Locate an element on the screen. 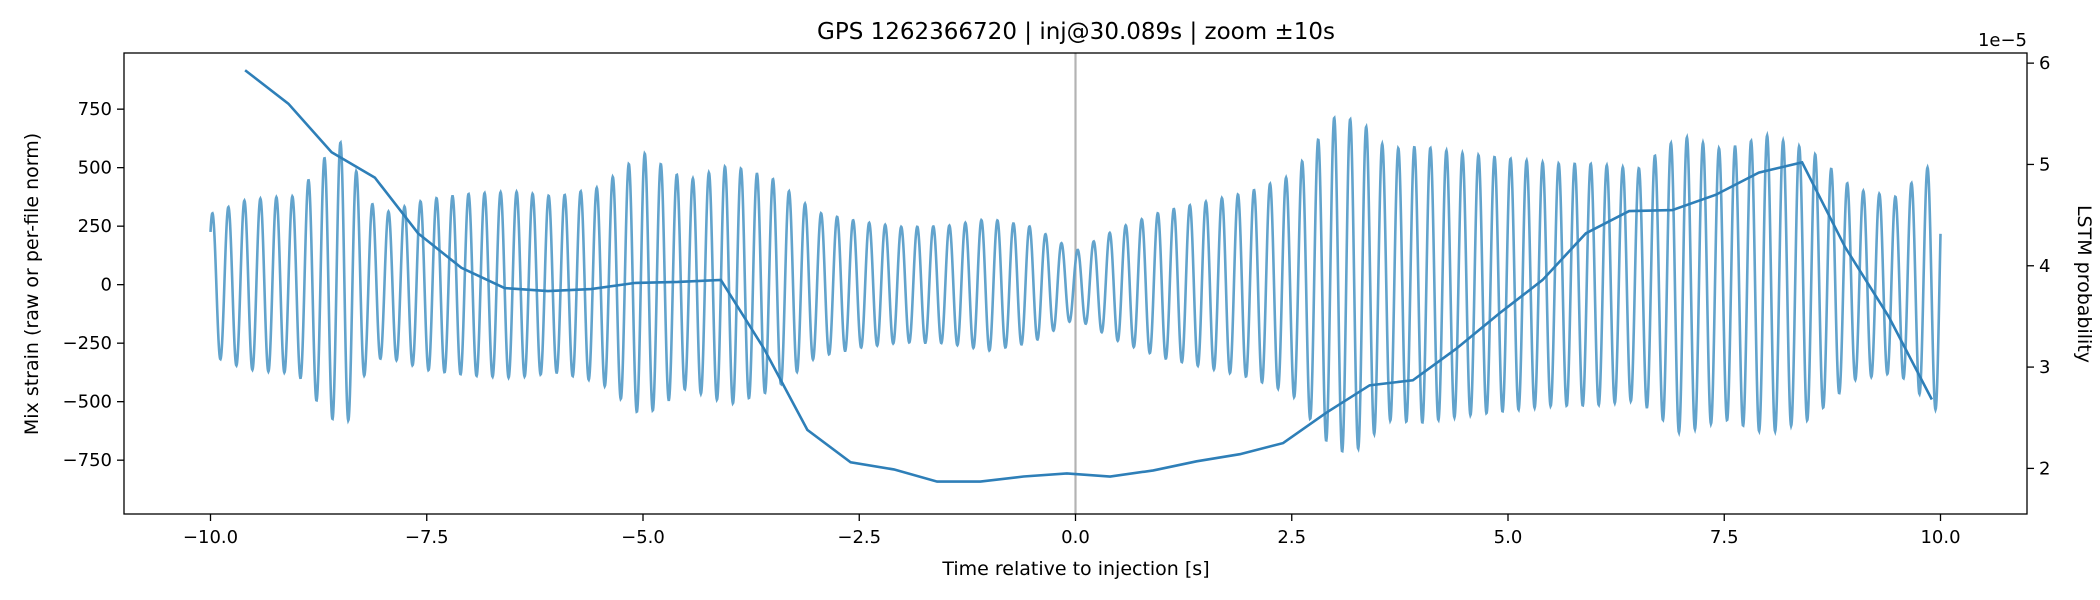 The height and width of the screenshot is (600, 2100). x-tick-label: −5.0 is located at coordinates (643, 537).